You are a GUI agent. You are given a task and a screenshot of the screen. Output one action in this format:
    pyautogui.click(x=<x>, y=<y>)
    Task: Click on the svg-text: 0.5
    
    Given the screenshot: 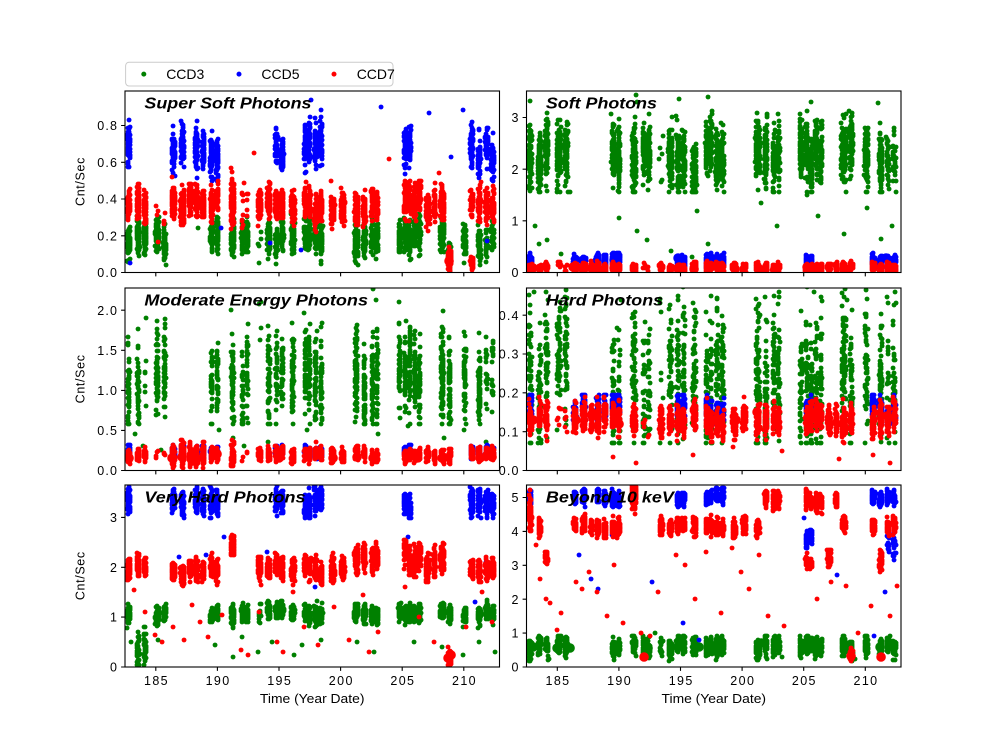 What is the action you would take?
    pyautogui.click(x=107, y=431)
    